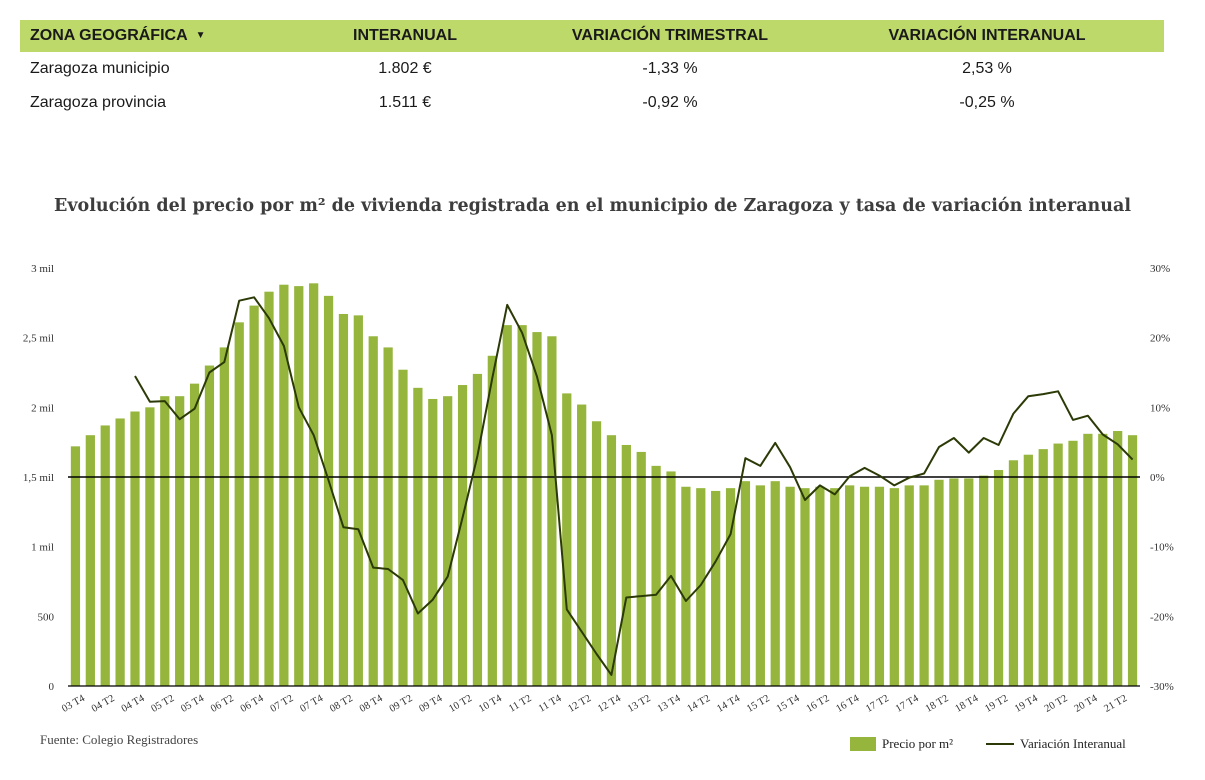 The width and height of the screenshot is (1205, 780). What do you see at coordinates (1162, 687) in the screenshot?
I see `y-right-tick-label: -30%` at bounding box center [1162, 687].